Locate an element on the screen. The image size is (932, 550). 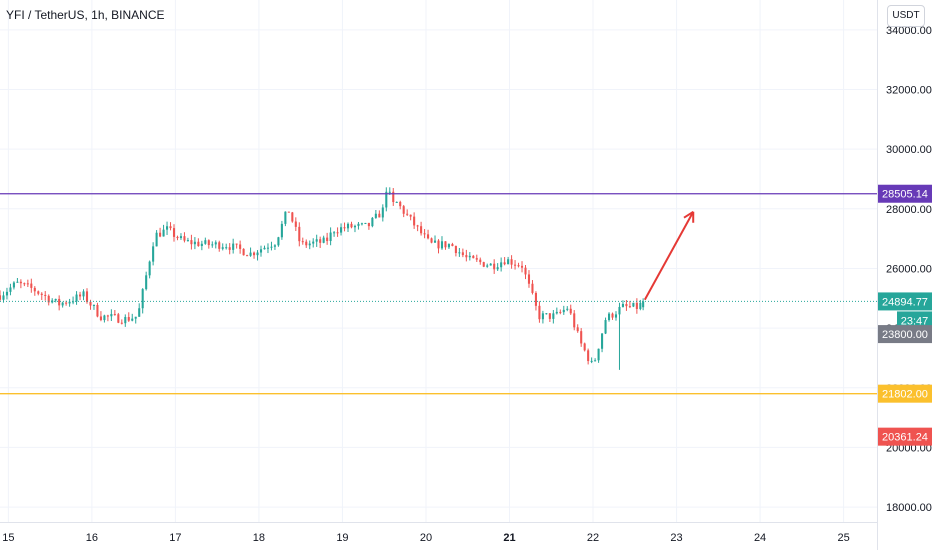
x-tick-label: 23 is located at coordinates (676, 538).